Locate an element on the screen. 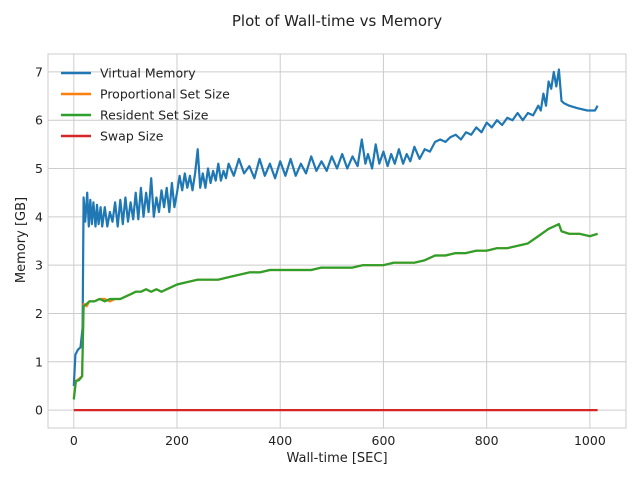  x-tick-labels: 0 200 400 600 800 1000 is located at coordinates (338, 440).